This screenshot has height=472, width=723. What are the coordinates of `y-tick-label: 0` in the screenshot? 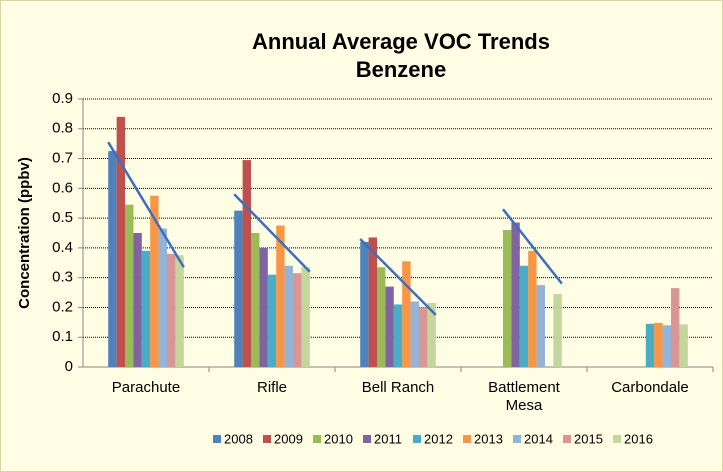 It's located at (69, 366).